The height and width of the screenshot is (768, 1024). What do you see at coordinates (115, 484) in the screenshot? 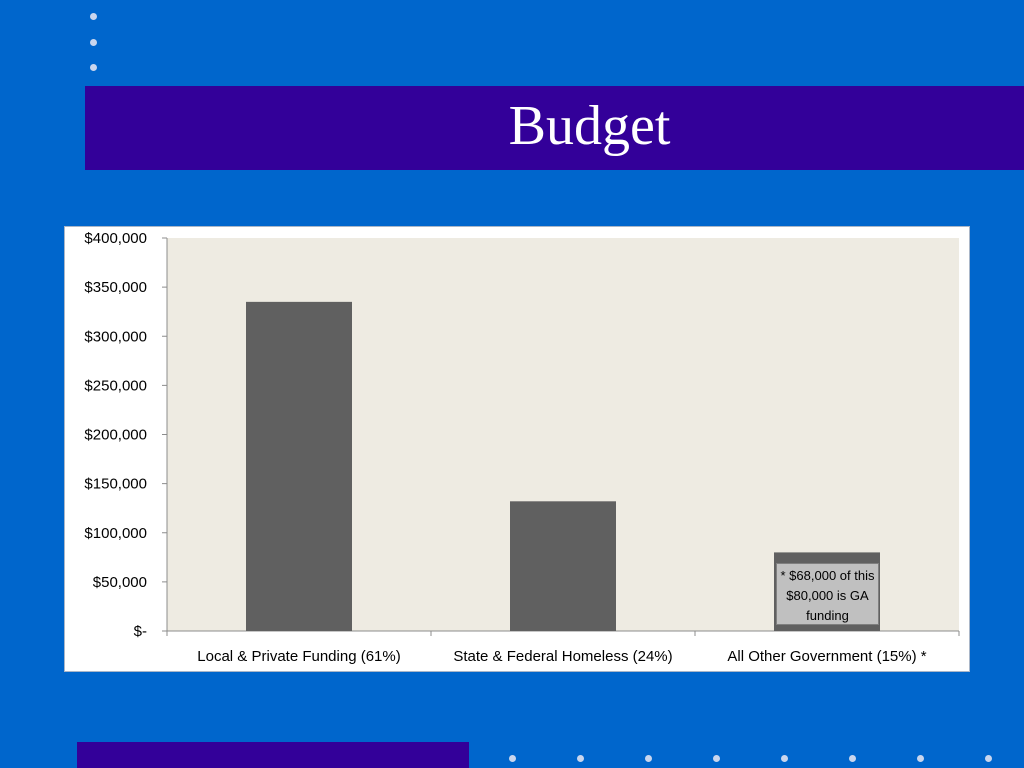
I see `y-tick-label: $150,000` at bounding box center [115, 484].